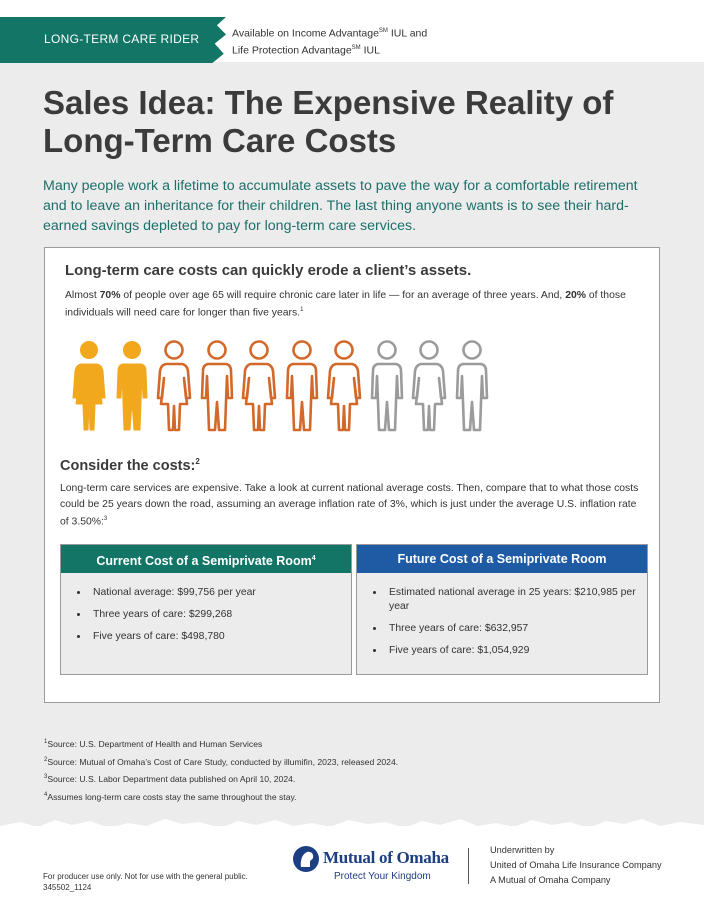 This screenshot has height=909, width=704. Describe the element at coordinates (352, 867) in the screenshot. I see `footer-area` at that location.